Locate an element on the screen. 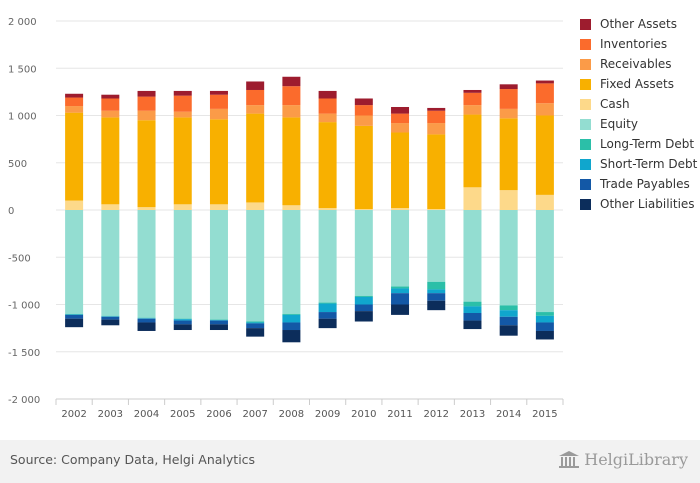 Image resolution: width=700 pixels, height=483 pixels. legend-label: Receivables is located at coordinates (636, 64).